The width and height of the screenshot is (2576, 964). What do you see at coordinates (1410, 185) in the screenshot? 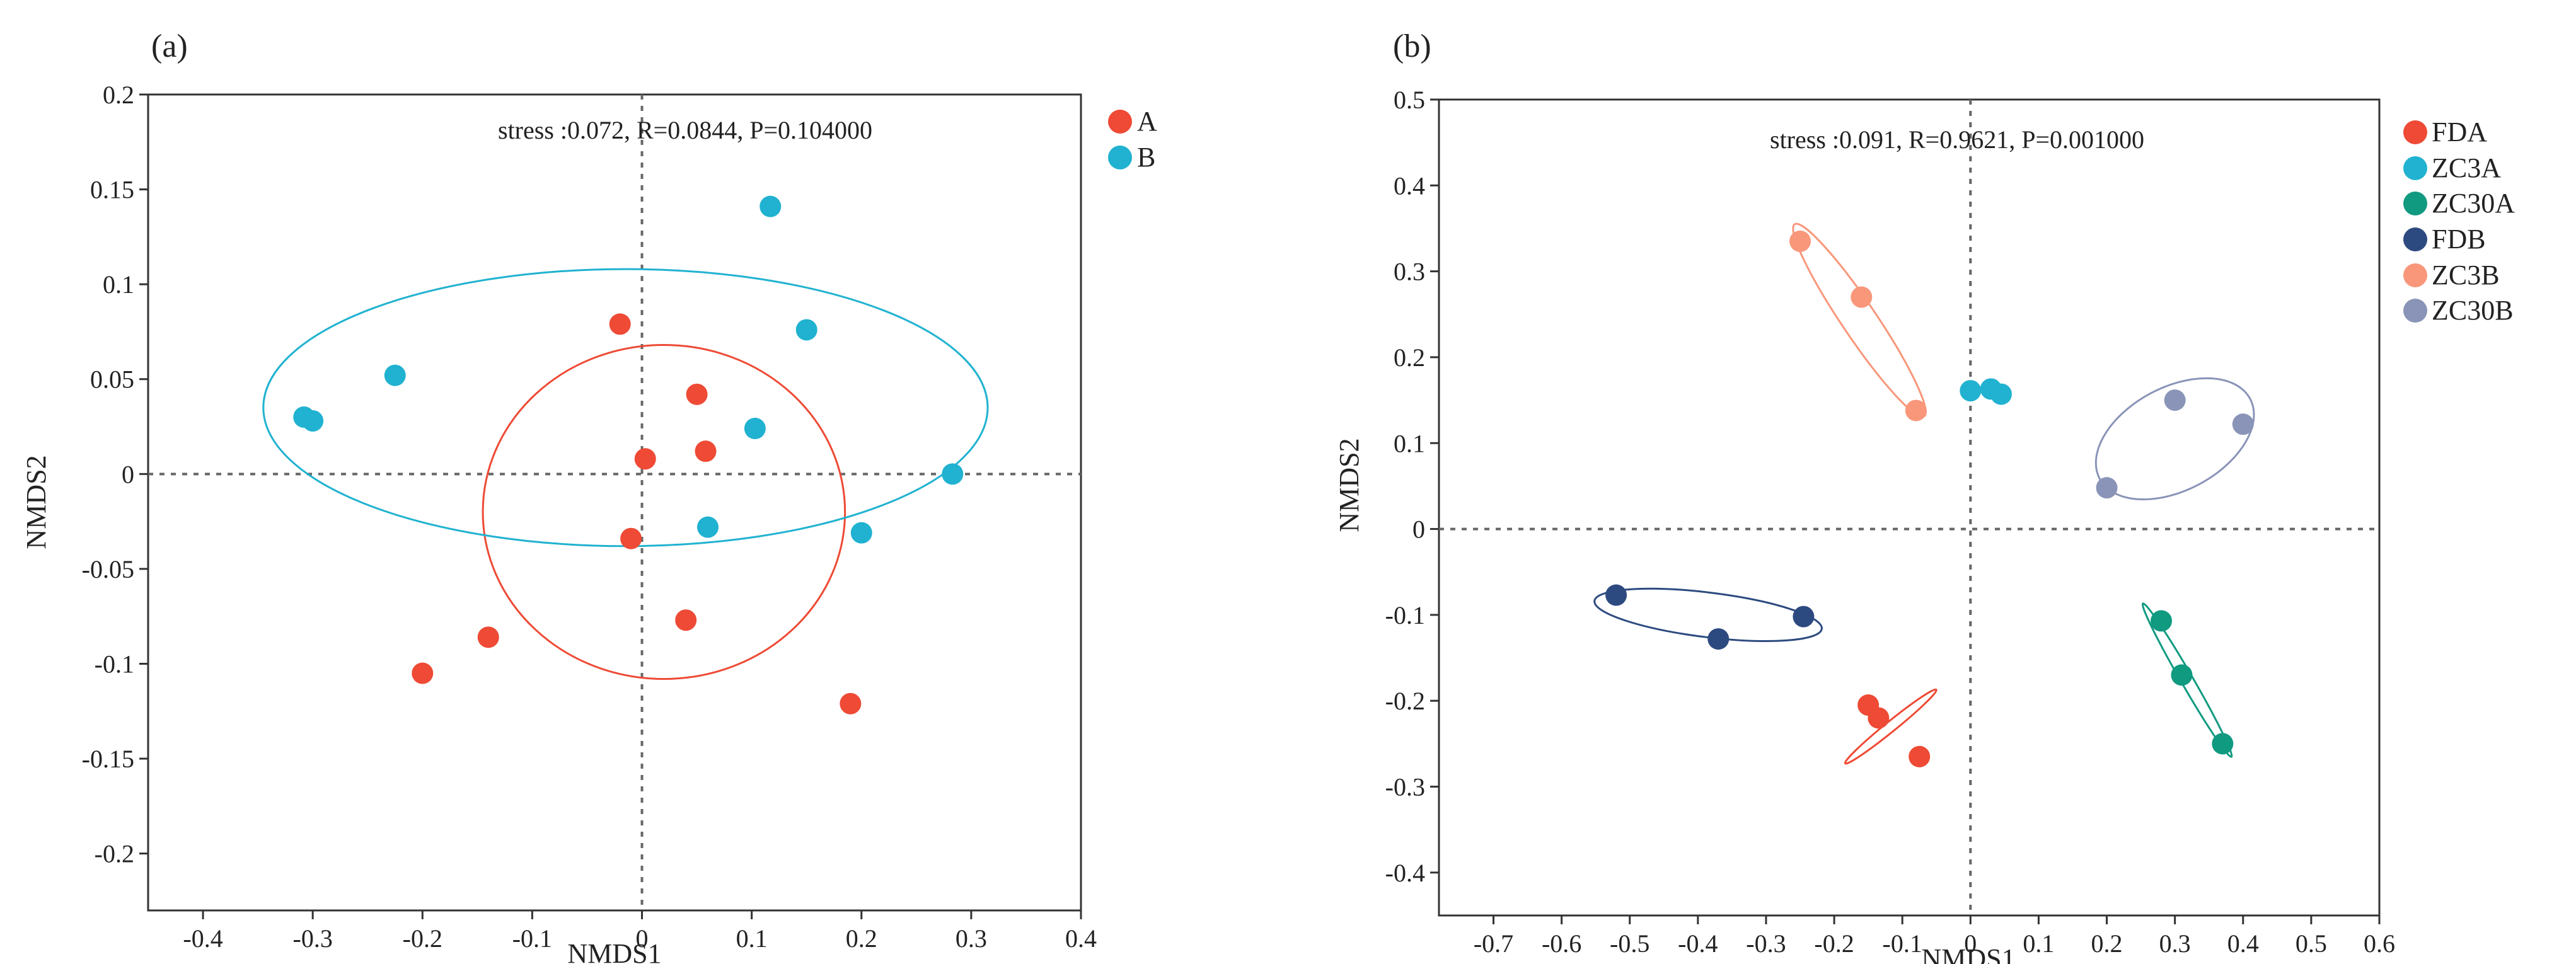
I see `y-tick-label: 0.4` at bounding box center [1410, 185].